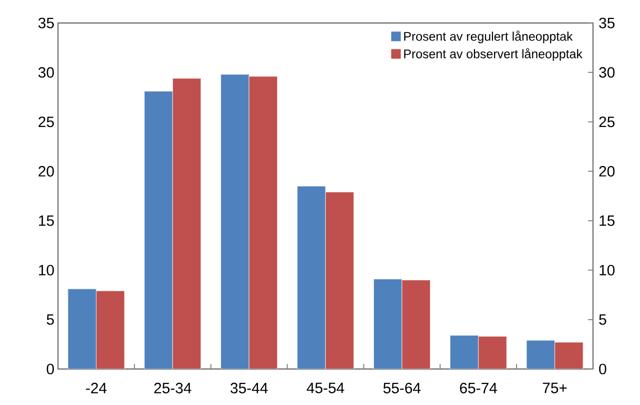 This screenshot has width=640, height=405. What do you see at coordinates (607, 122) in the screenshot?
I see `y2-tick-label: 25` at bounding box center [607, 122].